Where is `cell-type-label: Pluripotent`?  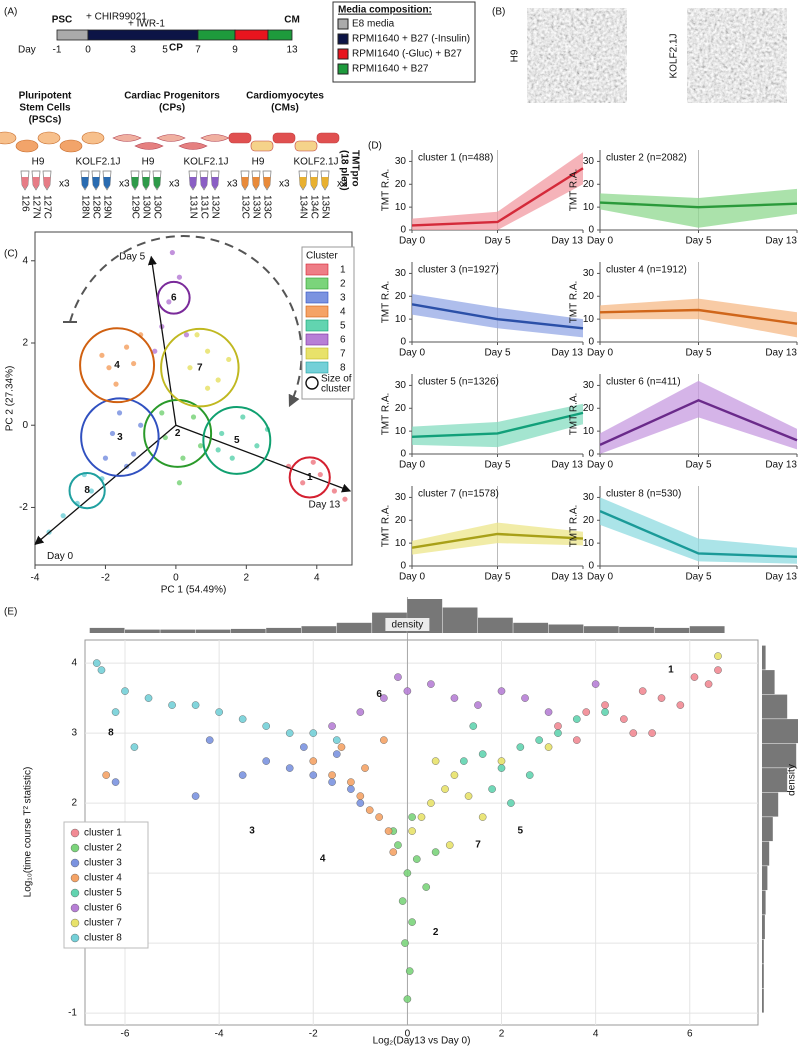 cell-type-label: Pluripotent is located at coordinates (45, 96).